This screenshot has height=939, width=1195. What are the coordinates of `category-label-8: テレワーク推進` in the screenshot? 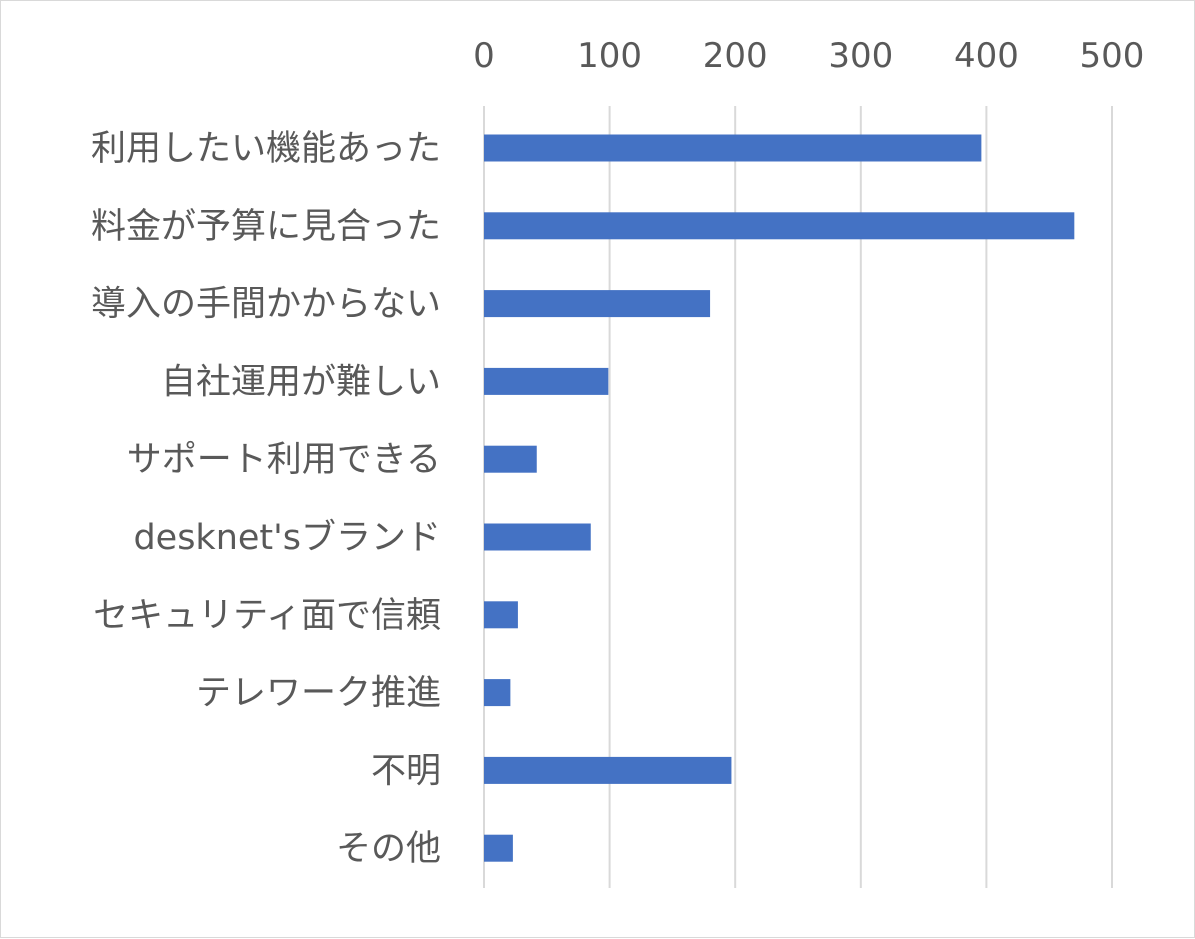 It's located at (318, 694).